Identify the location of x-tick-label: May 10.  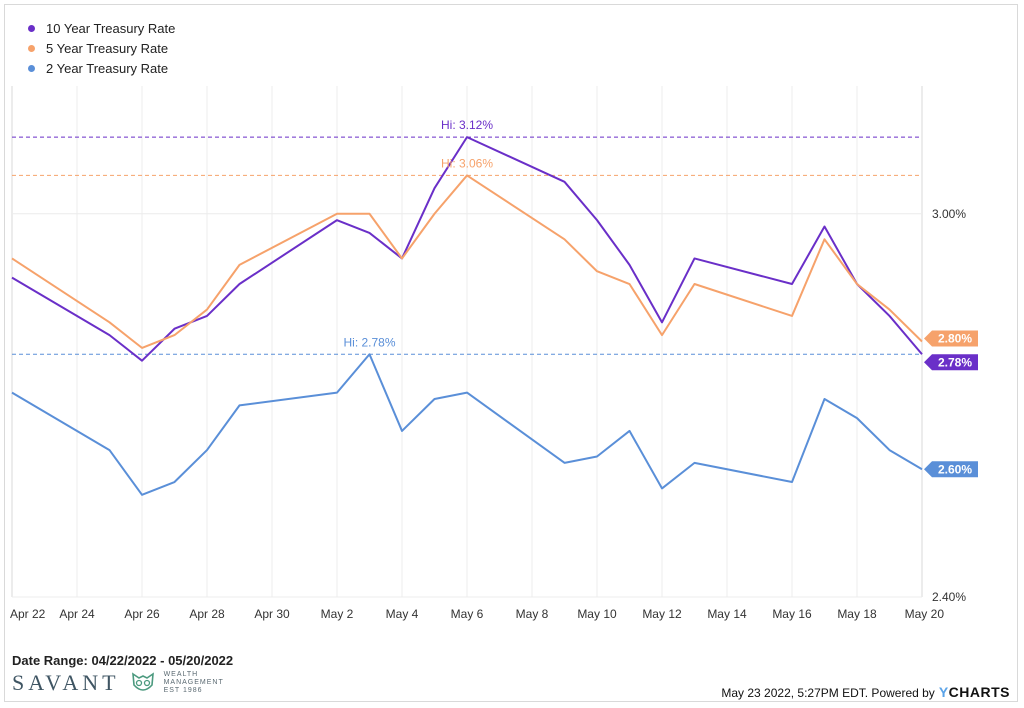
(597, 614).